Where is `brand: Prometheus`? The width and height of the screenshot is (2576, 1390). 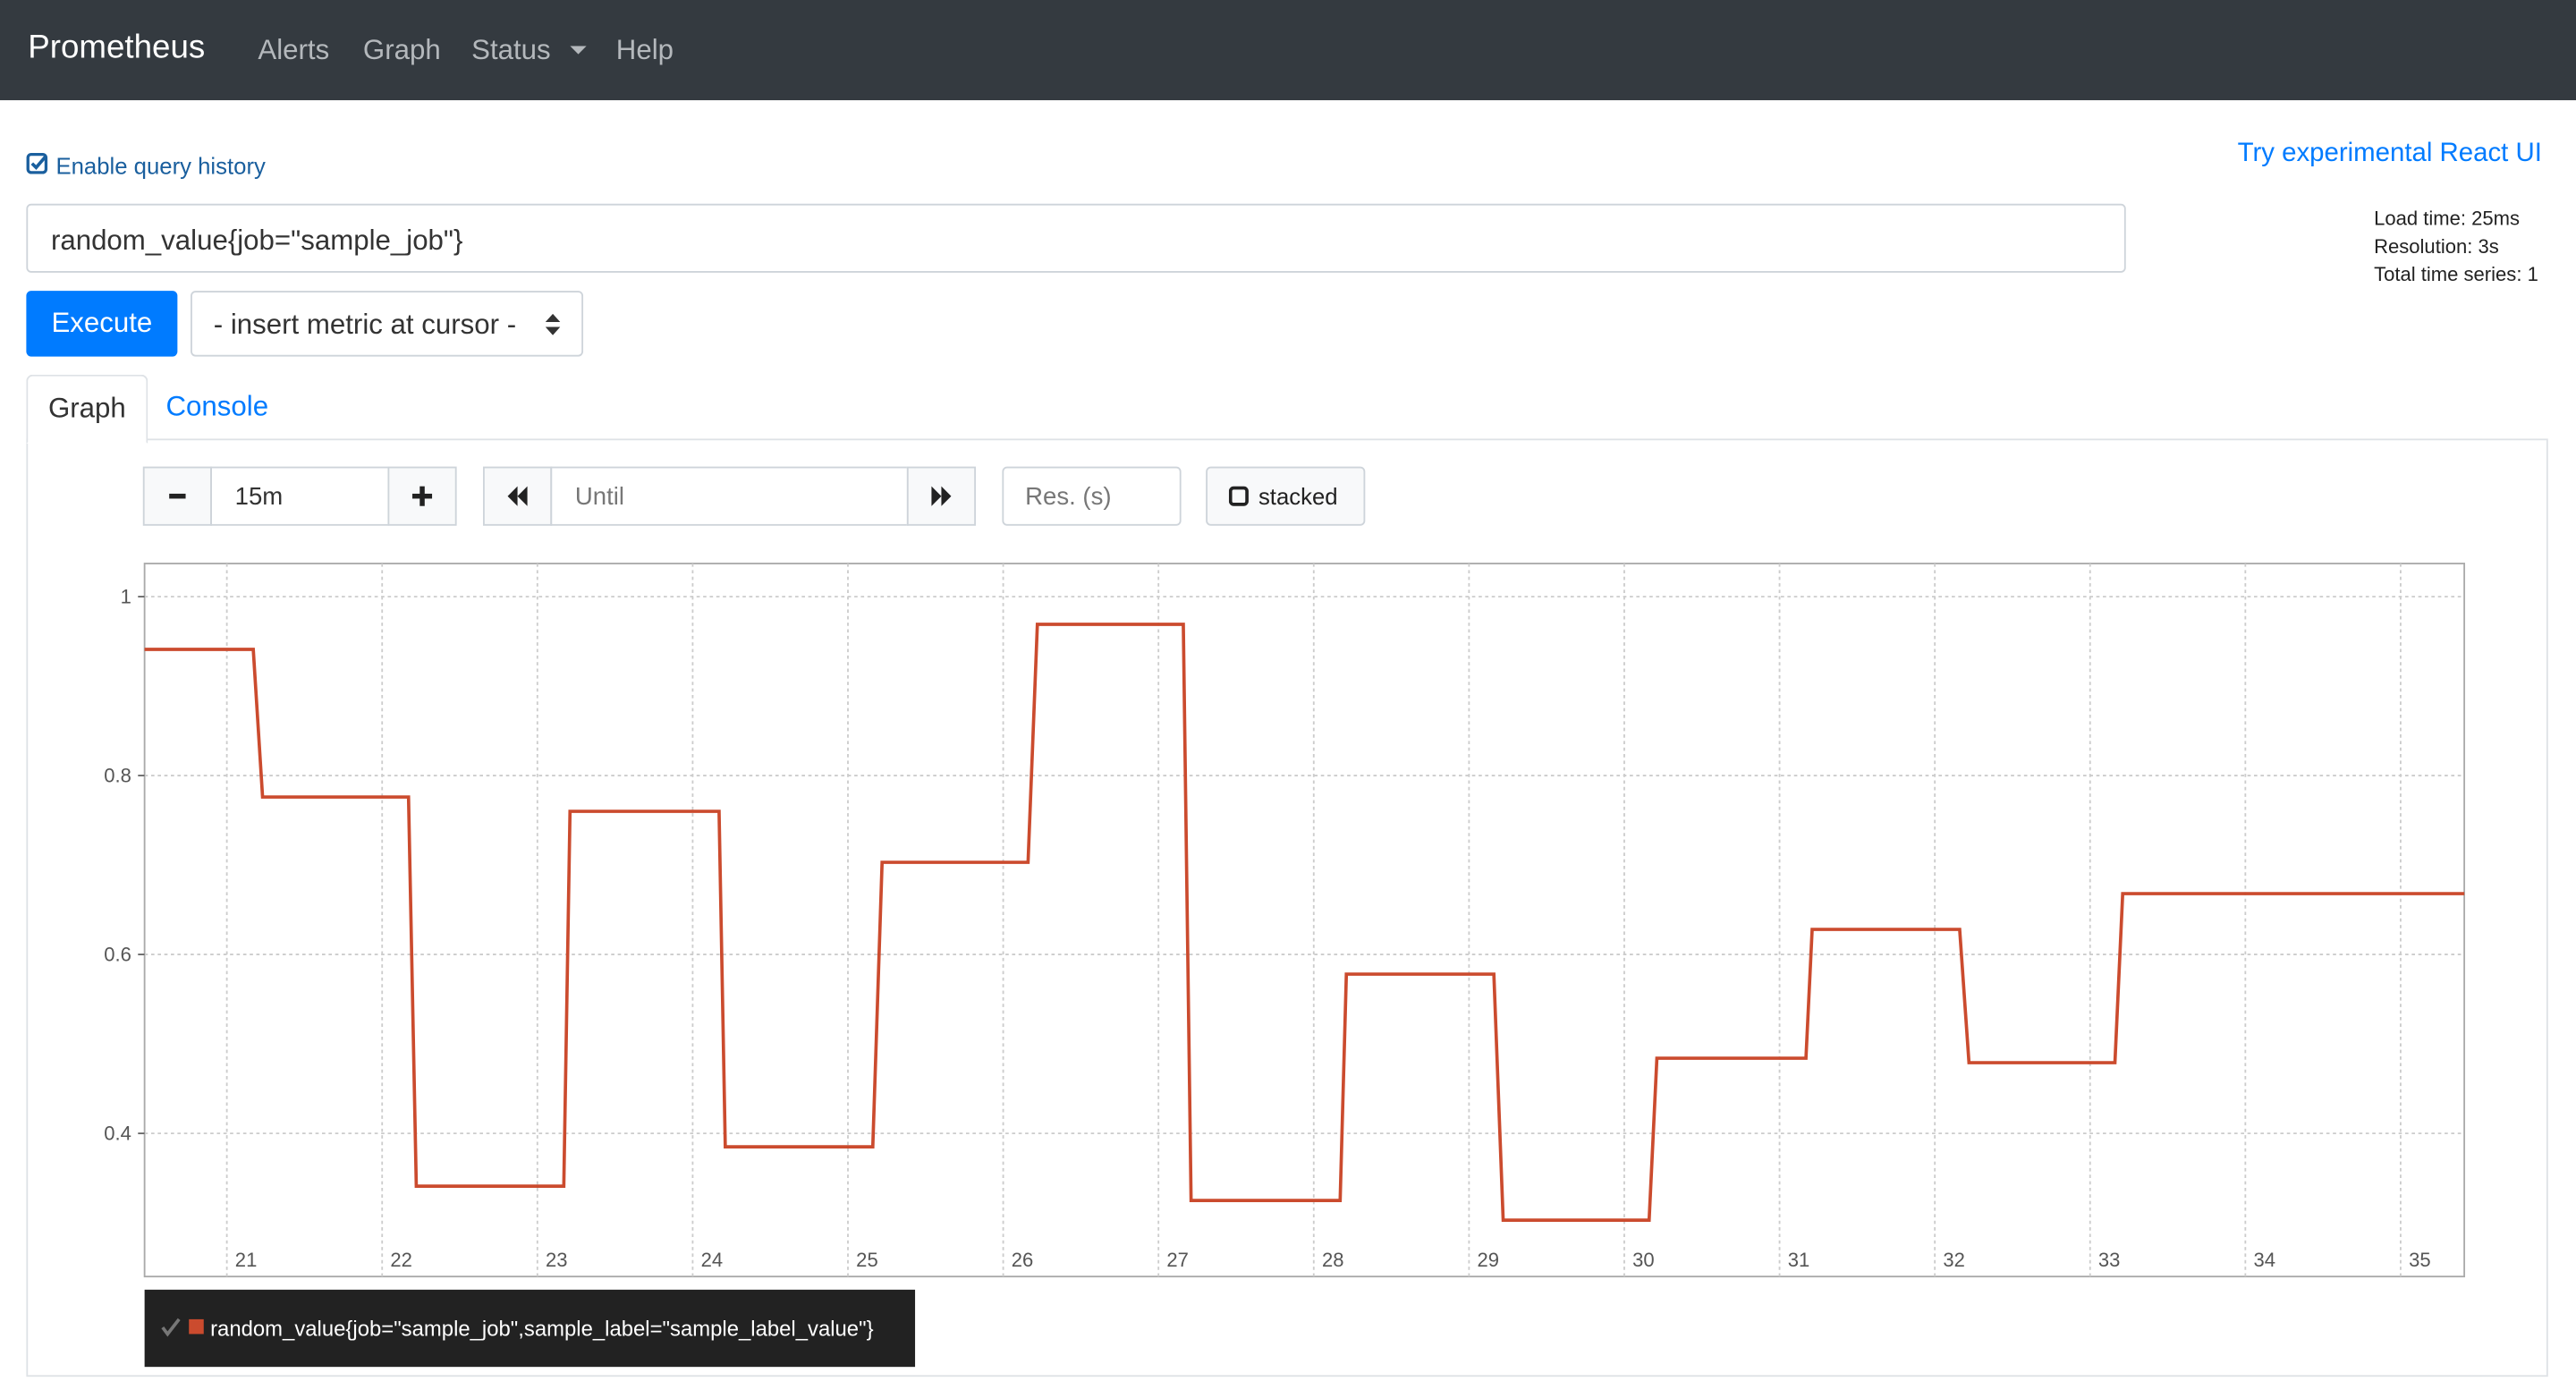
brand: Prometheus is located at coordinates (117, 48).